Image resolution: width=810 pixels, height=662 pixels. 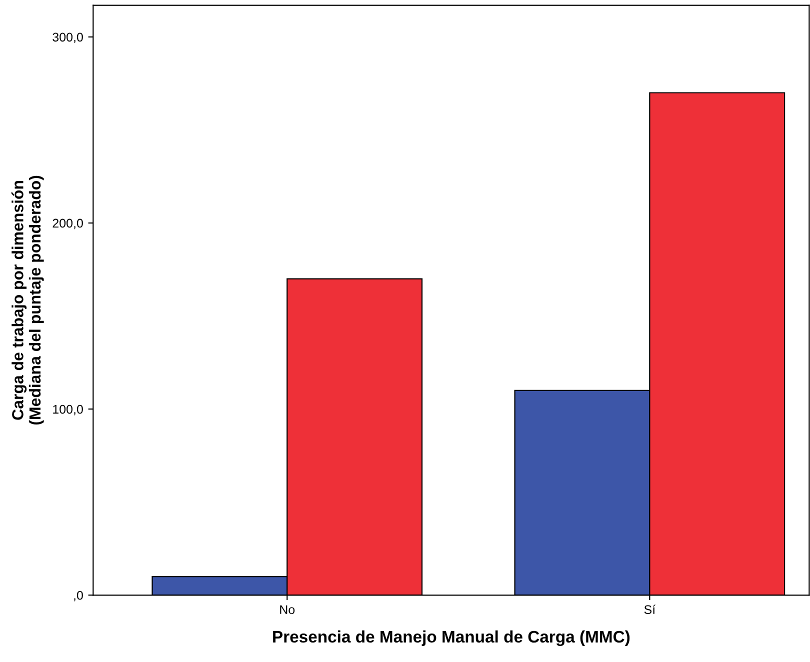 What do you see at coordinates (78, 596) in the screenshot?
I see `y-tick-label: ,0` at bounding box center [78, 596].